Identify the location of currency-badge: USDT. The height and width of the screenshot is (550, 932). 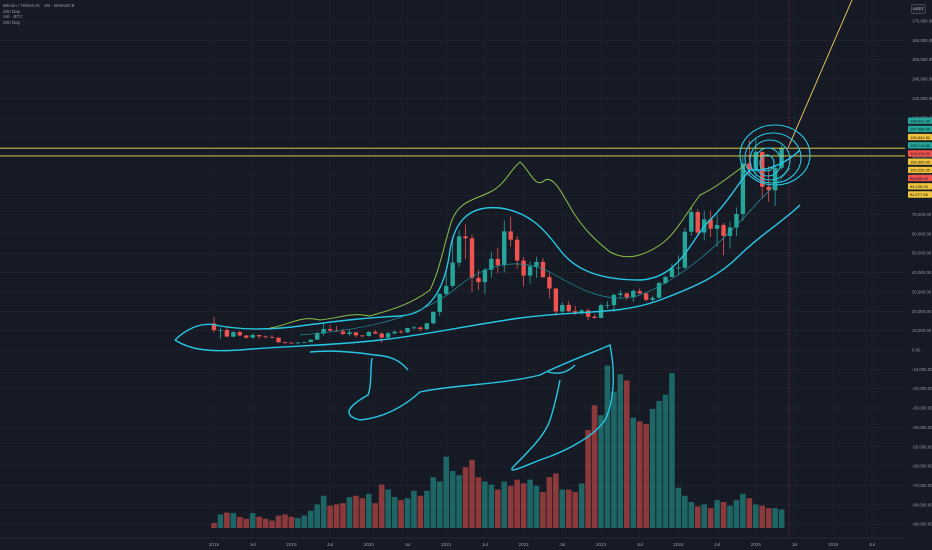
(918, 9).